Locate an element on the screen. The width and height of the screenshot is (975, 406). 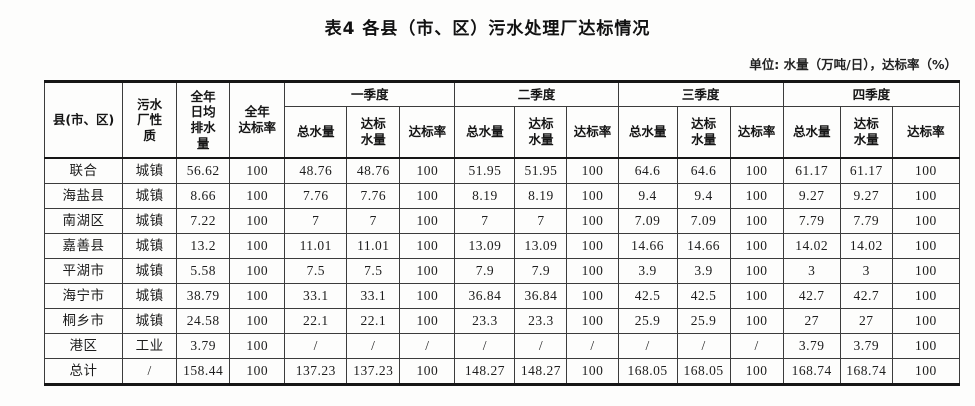
cell-q1-total-volume: 7.76 is located at coordinates (316, 196).